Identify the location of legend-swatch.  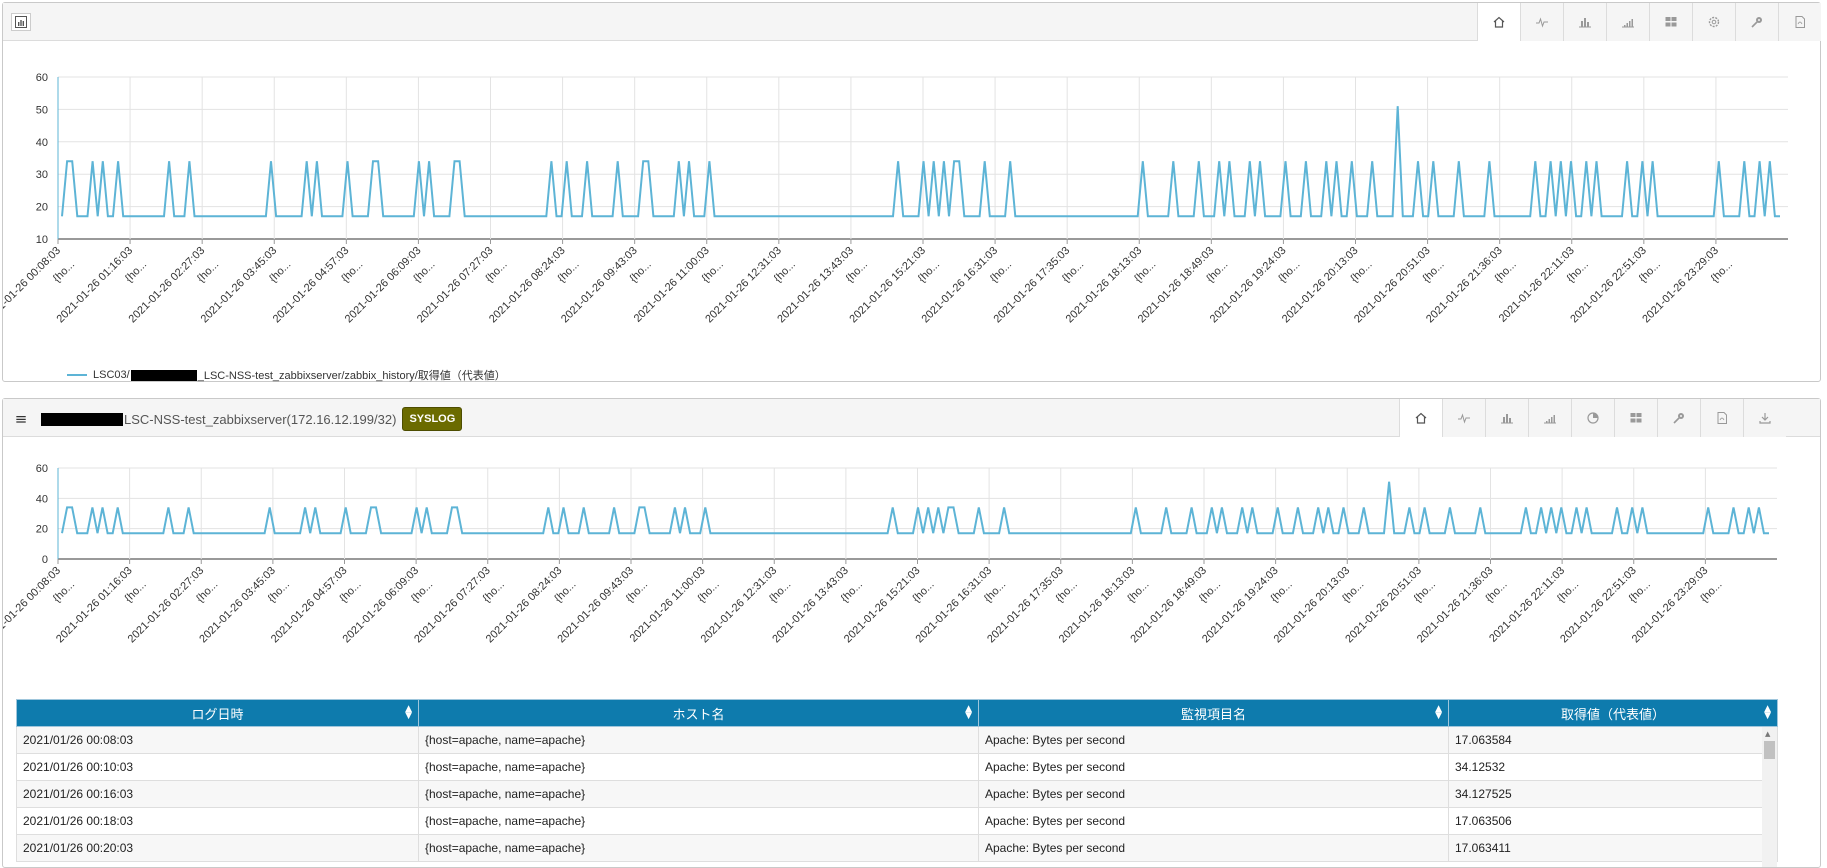
(77, 375).